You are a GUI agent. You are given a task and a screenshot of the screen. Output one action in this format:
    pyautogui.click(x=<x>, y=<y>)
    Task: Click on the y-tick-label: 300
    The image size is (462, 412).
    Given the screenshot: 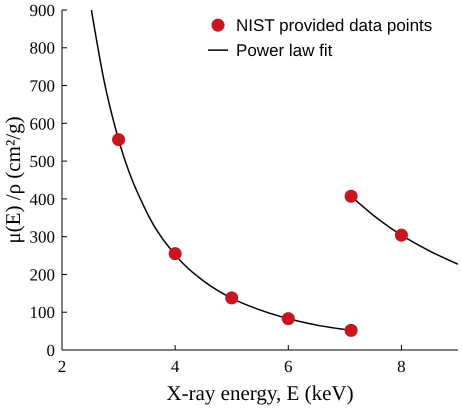 What is the action you would take?
    pyautogui.click(x=42, y=237)
    